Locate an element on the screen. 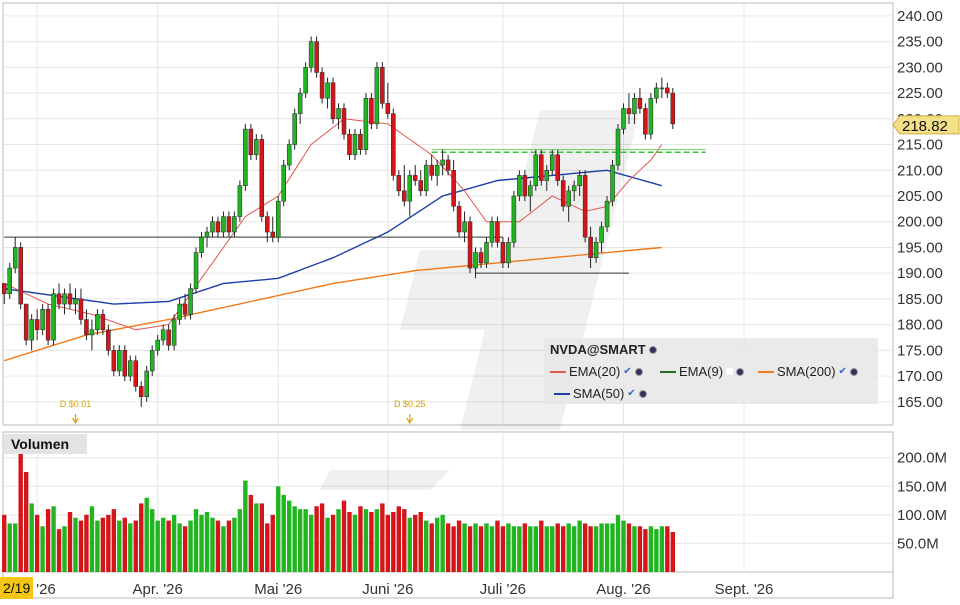 This screenshot has height=605, width=960. legend-ema9: EMA(9) is located at coordinates (702, 371).